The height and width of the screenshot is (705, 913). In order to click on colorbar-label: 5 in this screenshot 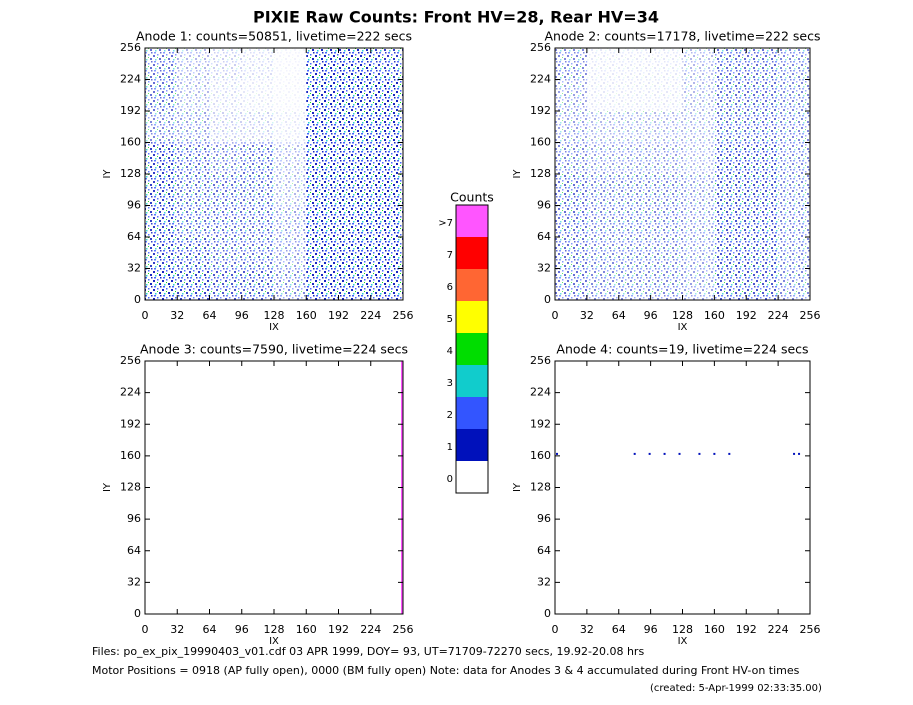, I will do `click(450, 319)`.